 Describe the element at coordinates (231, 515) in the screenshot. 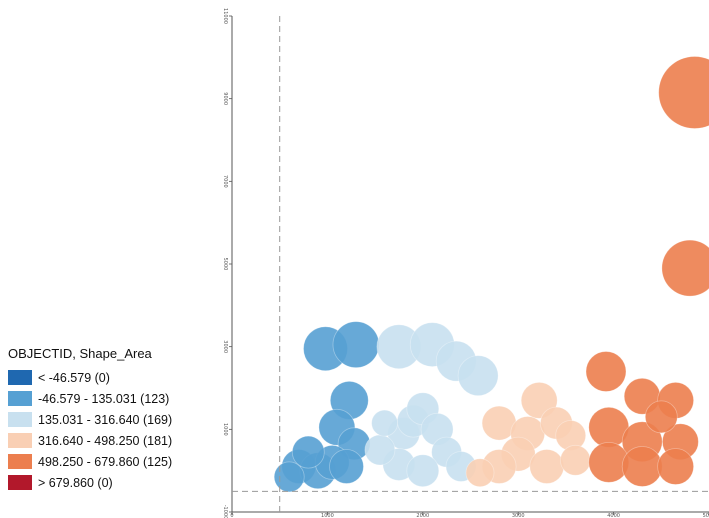

I see `x-tick-label: 0` at that location.